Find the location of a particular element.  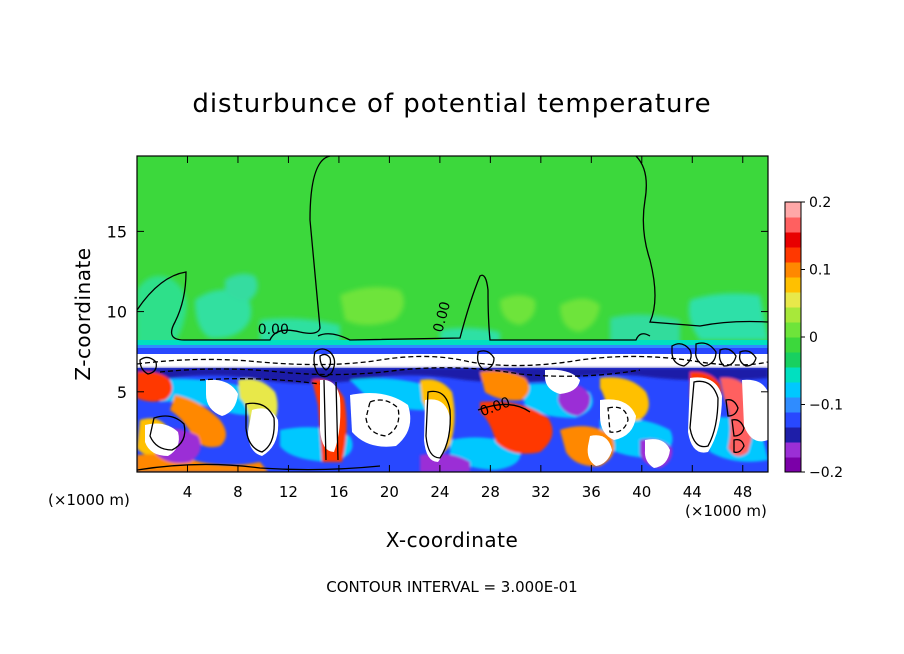

contour-interval-note: CONTOUR INTERVAL = 3.000E-01 is located at coordinates (451, 587).